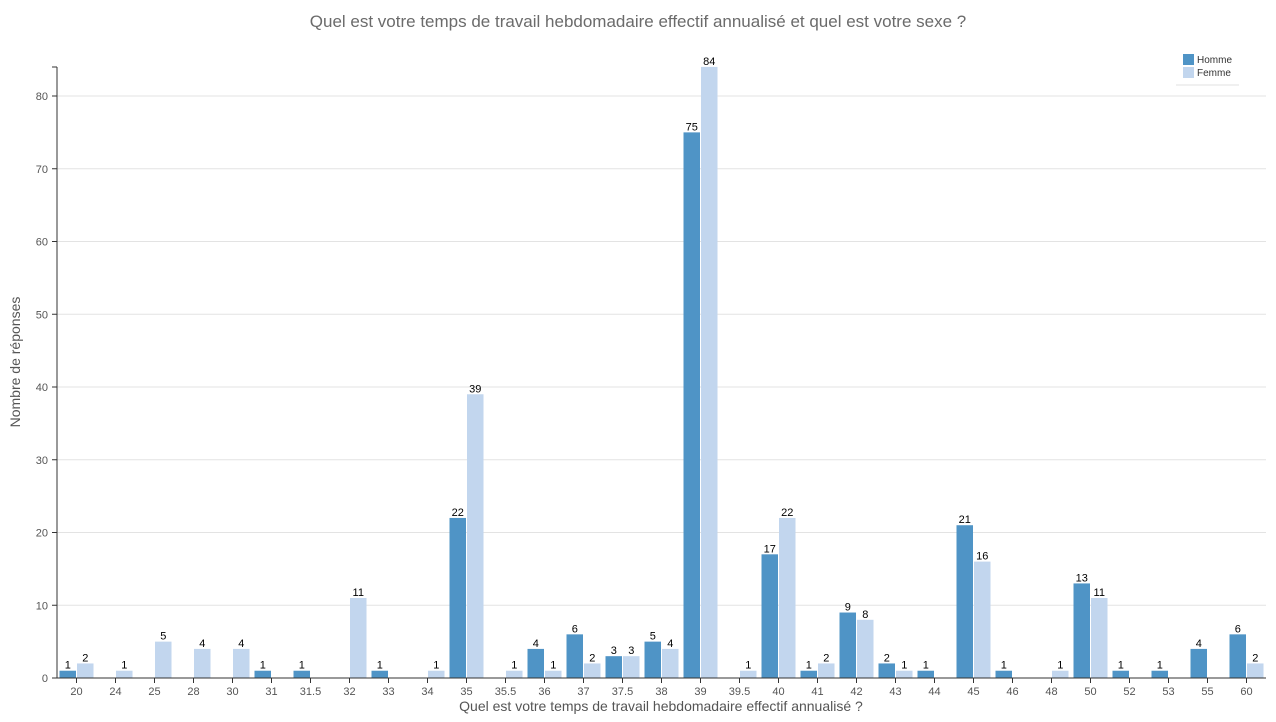 The width and height of the screenshot is (1276, 722). Describe the element at coordinates (739, 692) in the screenshot. I see `x-tick-label: 39.5` at that location.